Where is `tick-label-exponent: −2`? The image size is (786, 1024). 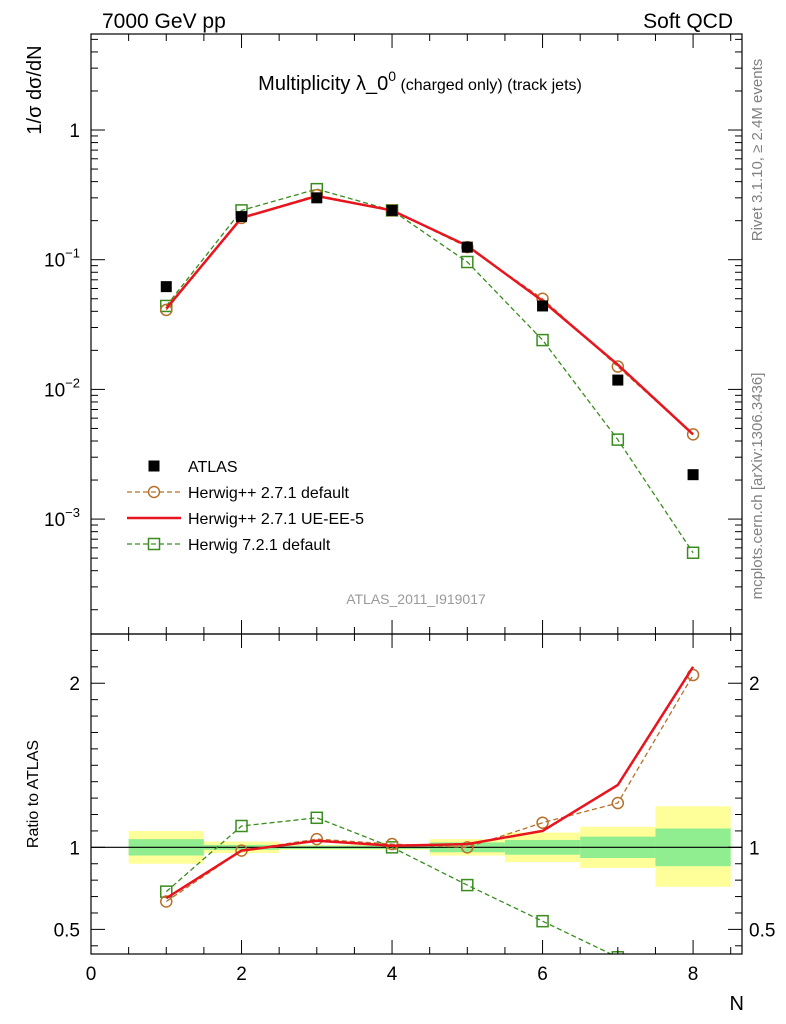 tick-label-exponent: −2 is located at coordinates (72, 382).